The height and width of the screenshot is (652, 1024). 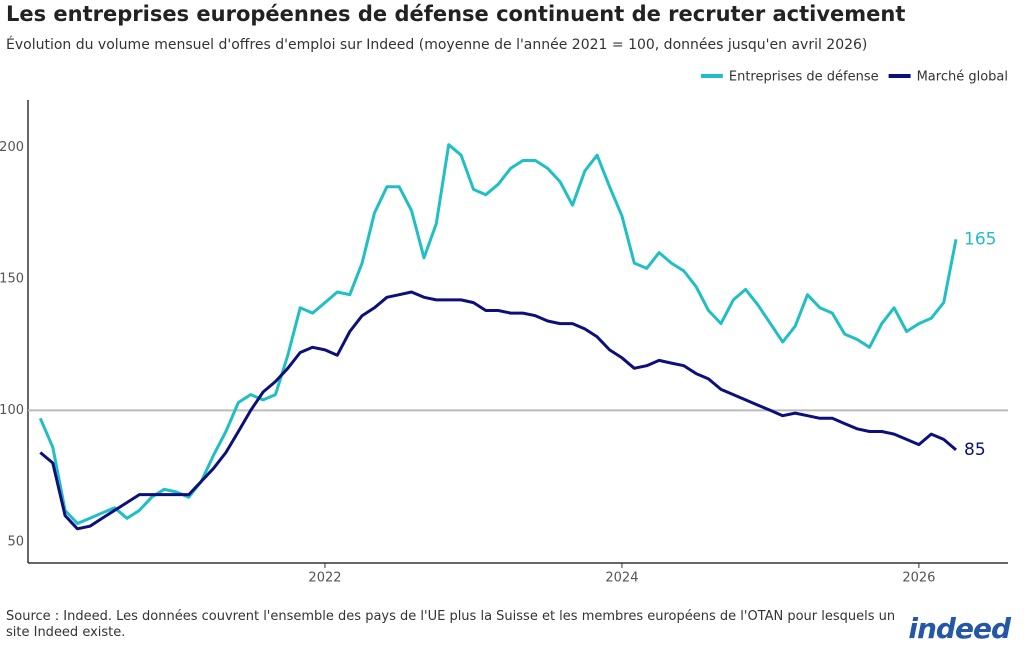 What do you see at coordinates (324, 578) in the screenshot?
I see `x-tick-label: 2022` at bounding box center [324, 578].